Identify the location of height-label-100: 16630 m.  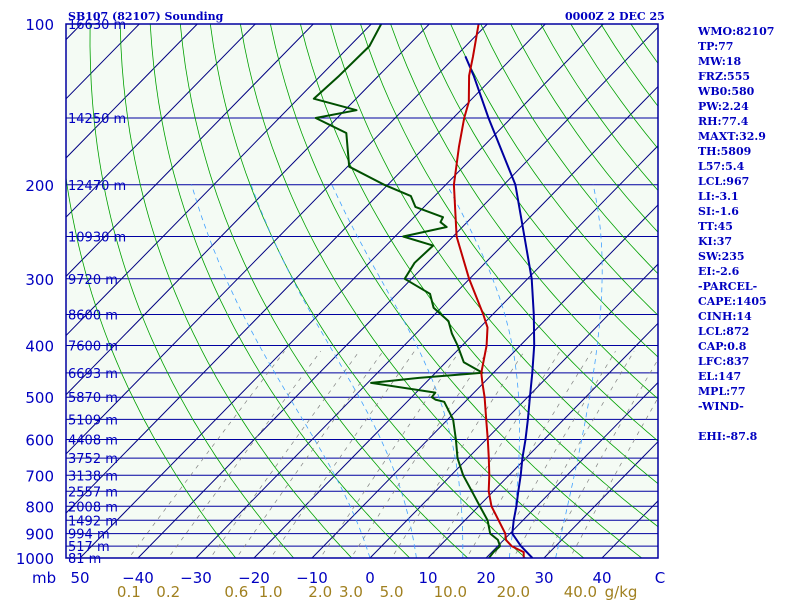
(97, 25).